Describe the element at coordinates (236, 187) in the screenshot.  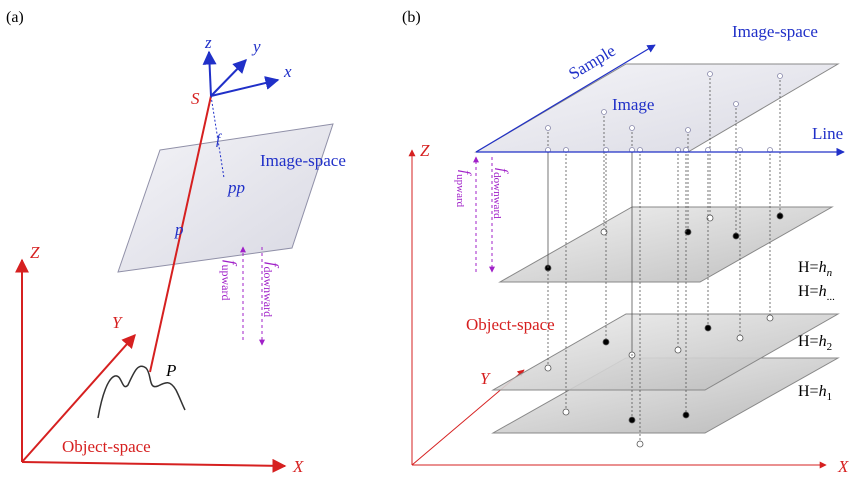
I see `pp-label: pp` at that location.